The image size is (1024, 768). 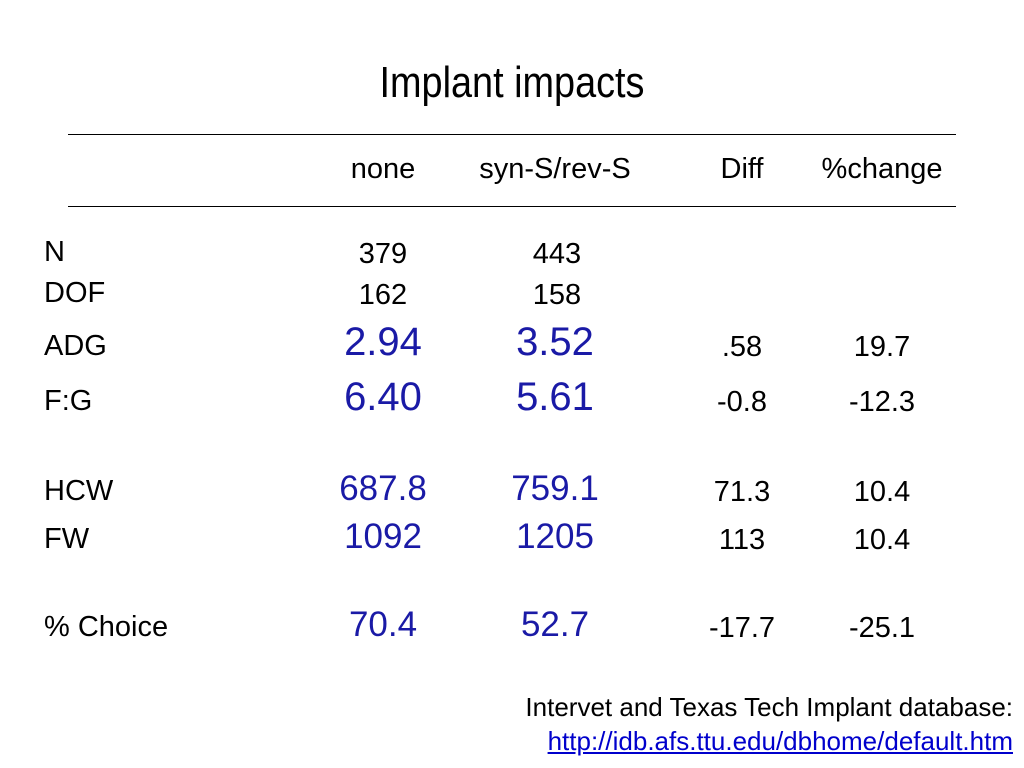 What do you see at coordinates (79, 491) in the screenshot?
I see `row-label-hcw: HCW` at bounding box center [79, 491].